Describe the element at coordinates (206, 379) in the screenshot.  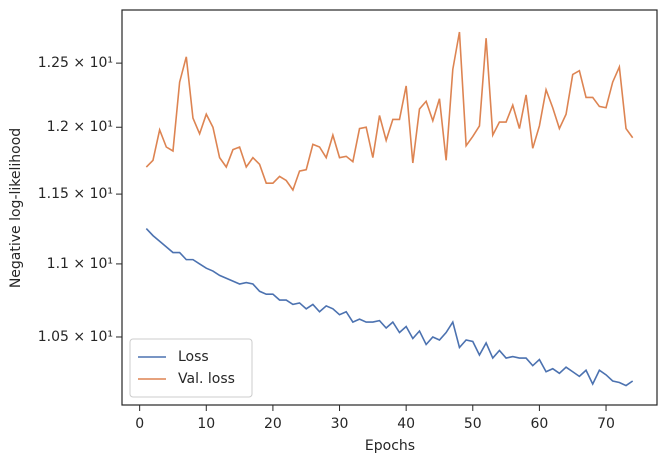
I see `legend-label: Val. loss` at that location.